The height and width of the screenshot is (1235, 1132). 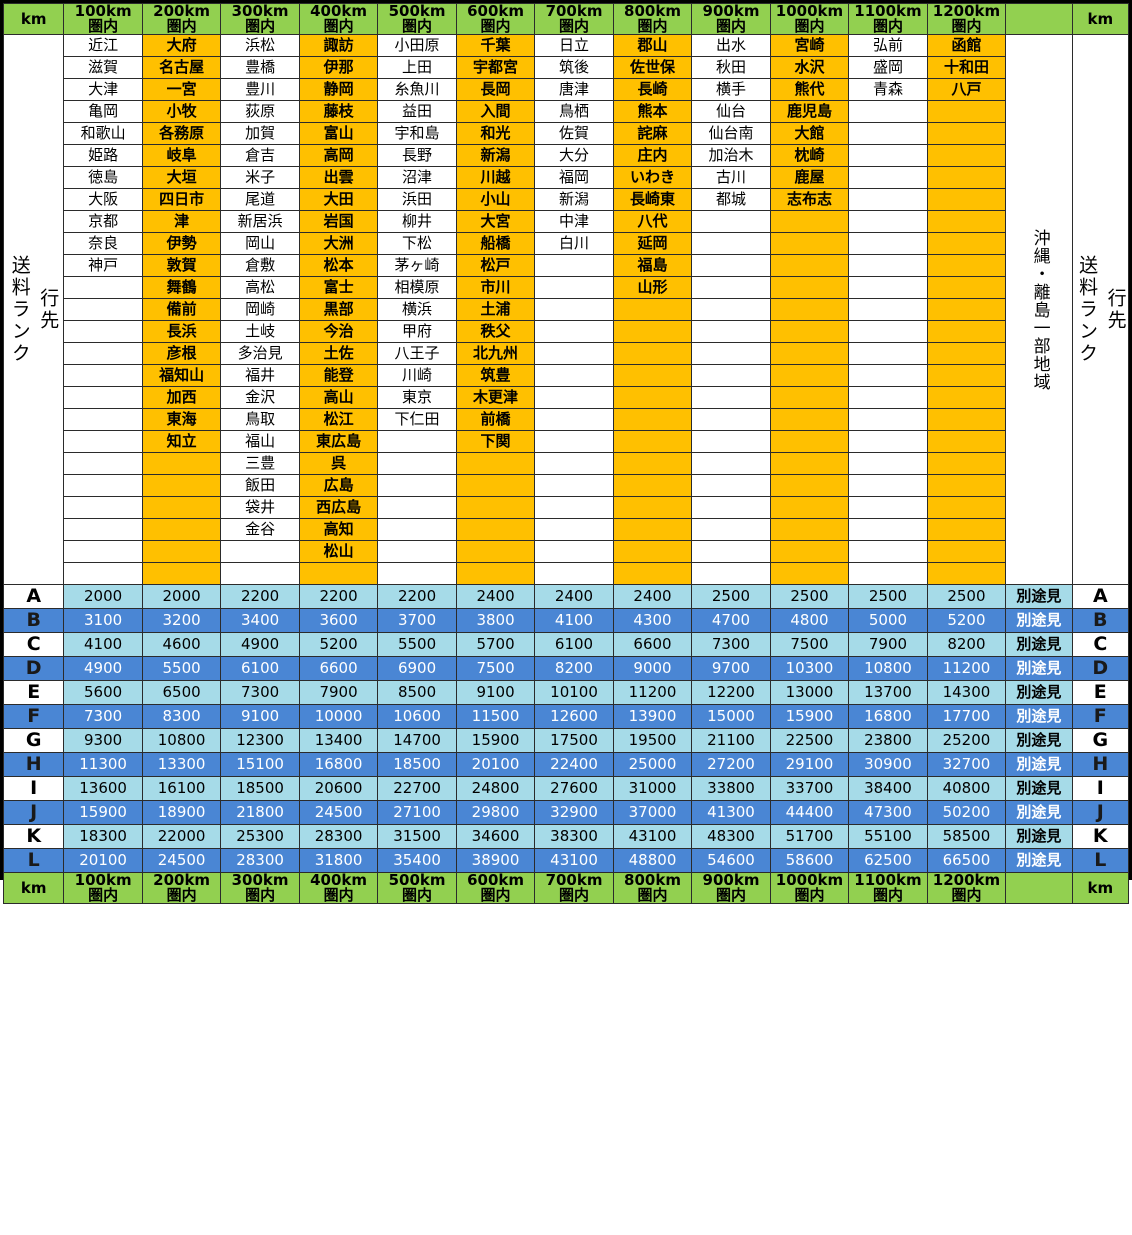 What do you see at coordinates (566, 111) in the screenshot?
I see `city-row: 亀岡 小牧 荻原 藤枝 益田 入間 鳥栖 熊本 仙台 鹿児島` at bounding box center [566, 111].